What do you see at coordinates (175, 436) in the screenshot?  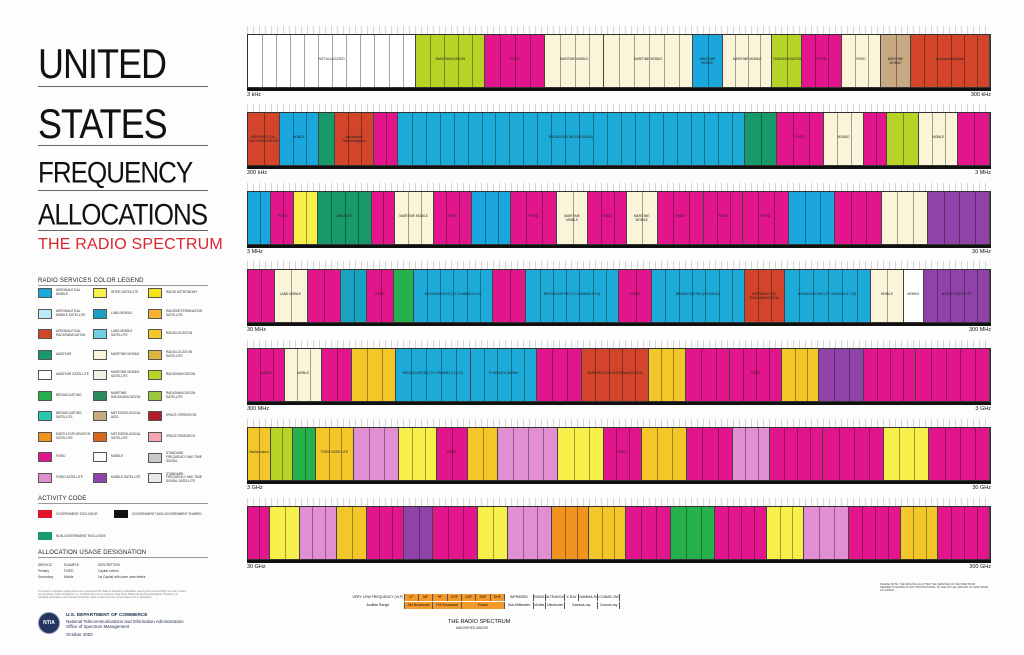 I see `legend-item: SPACE RESEARCH` at bounding box center [175, 436].